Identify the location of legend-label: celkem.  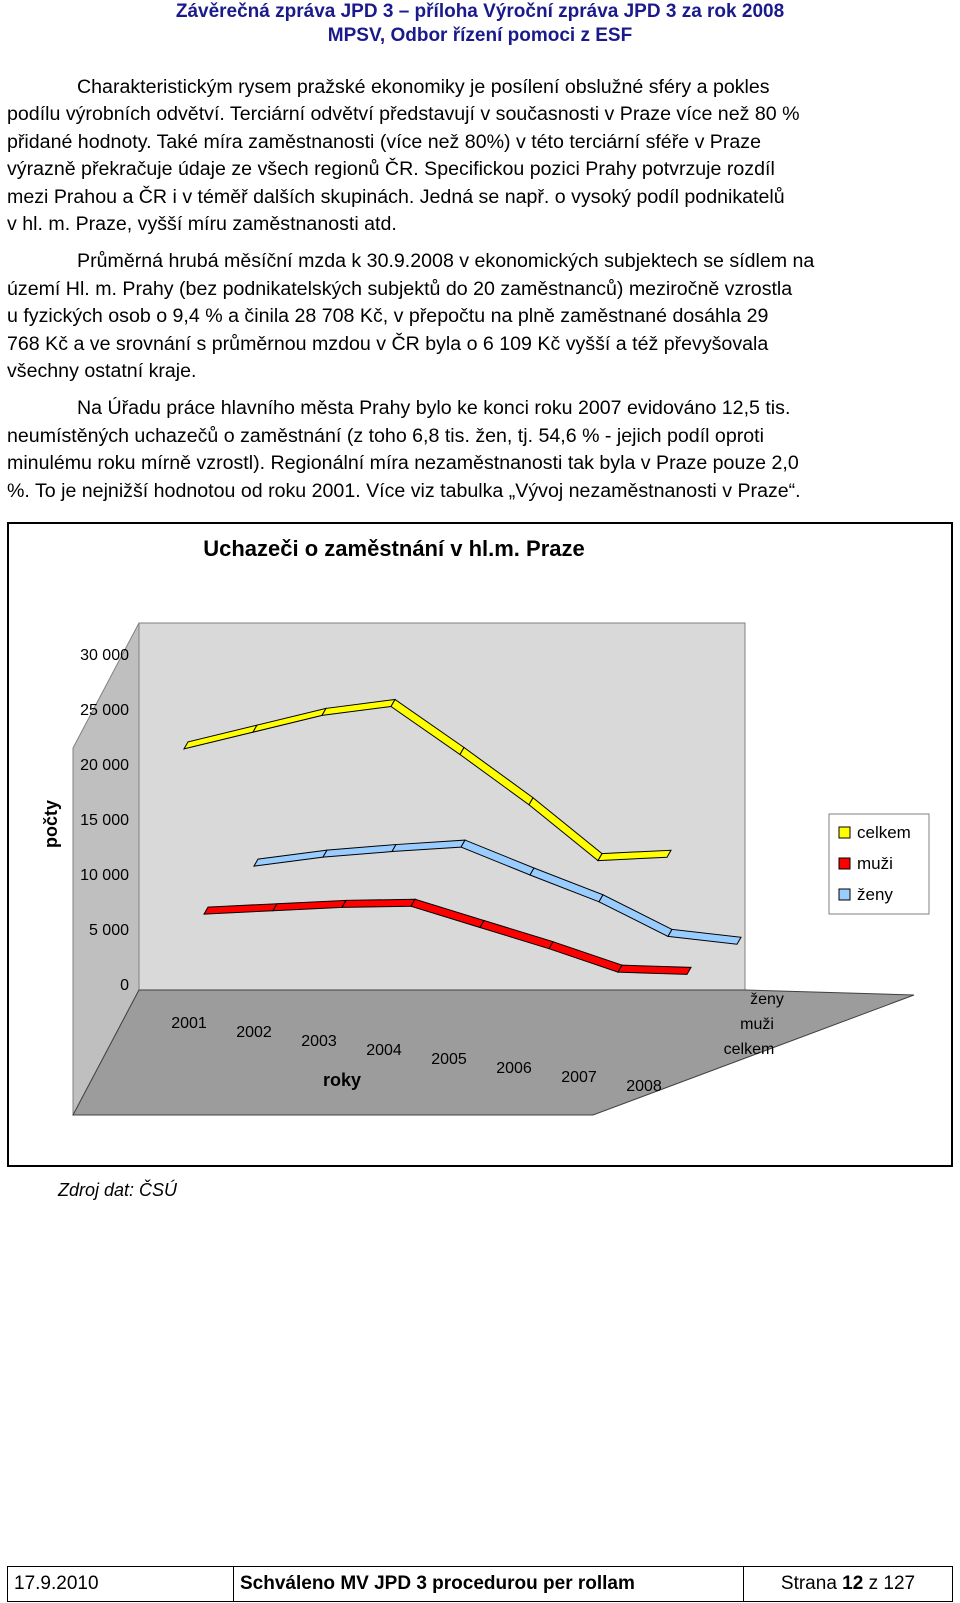
(884, 832).